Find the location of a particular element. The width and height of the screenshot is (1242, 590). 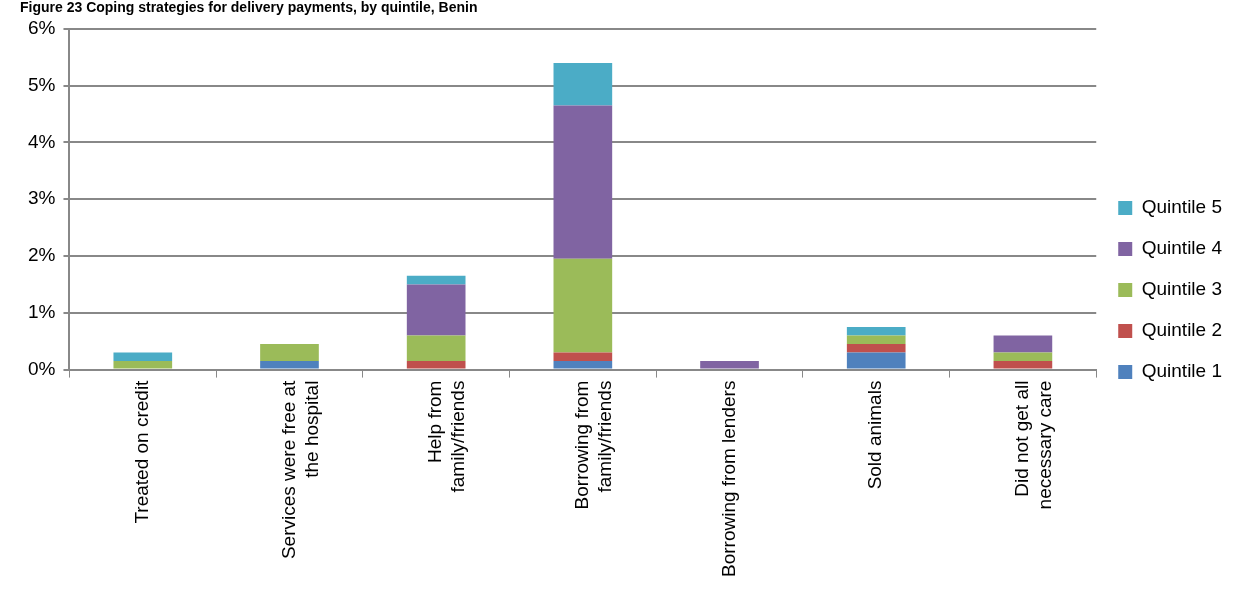

x-tick-label: Did not get all necessary care is located at coordinates (1033, 445).